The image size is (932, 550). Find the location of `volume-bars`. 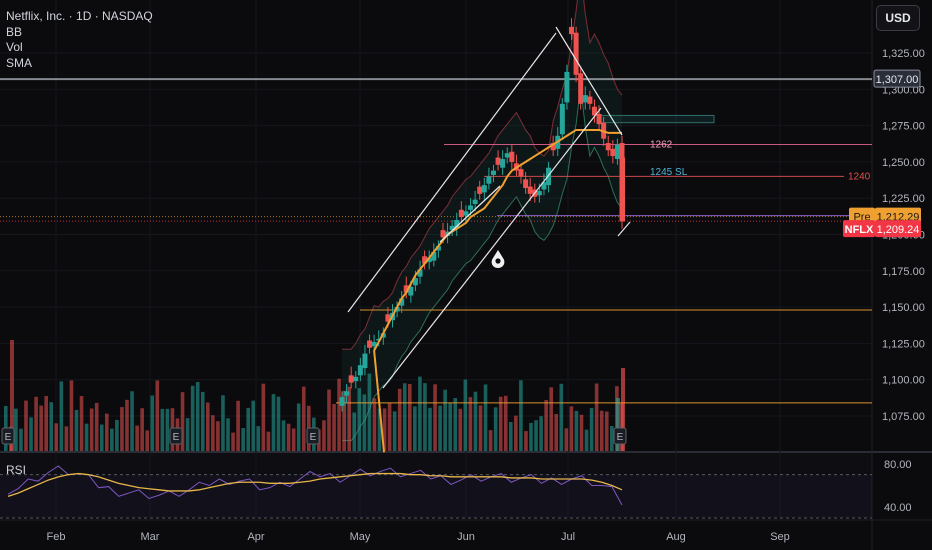

volume-bars is located at coordinates (314, 395).